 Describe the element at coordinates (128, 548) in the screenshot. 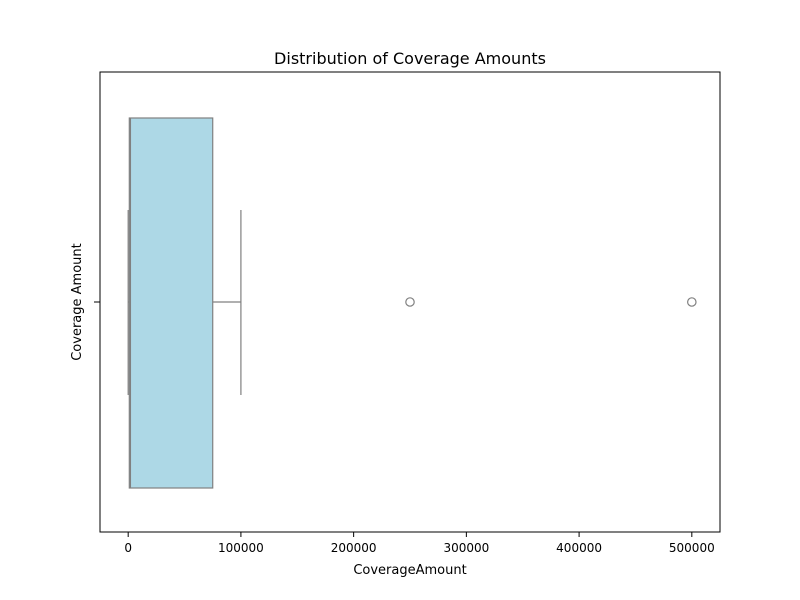

I see `x-tick-label: 0` at that location.